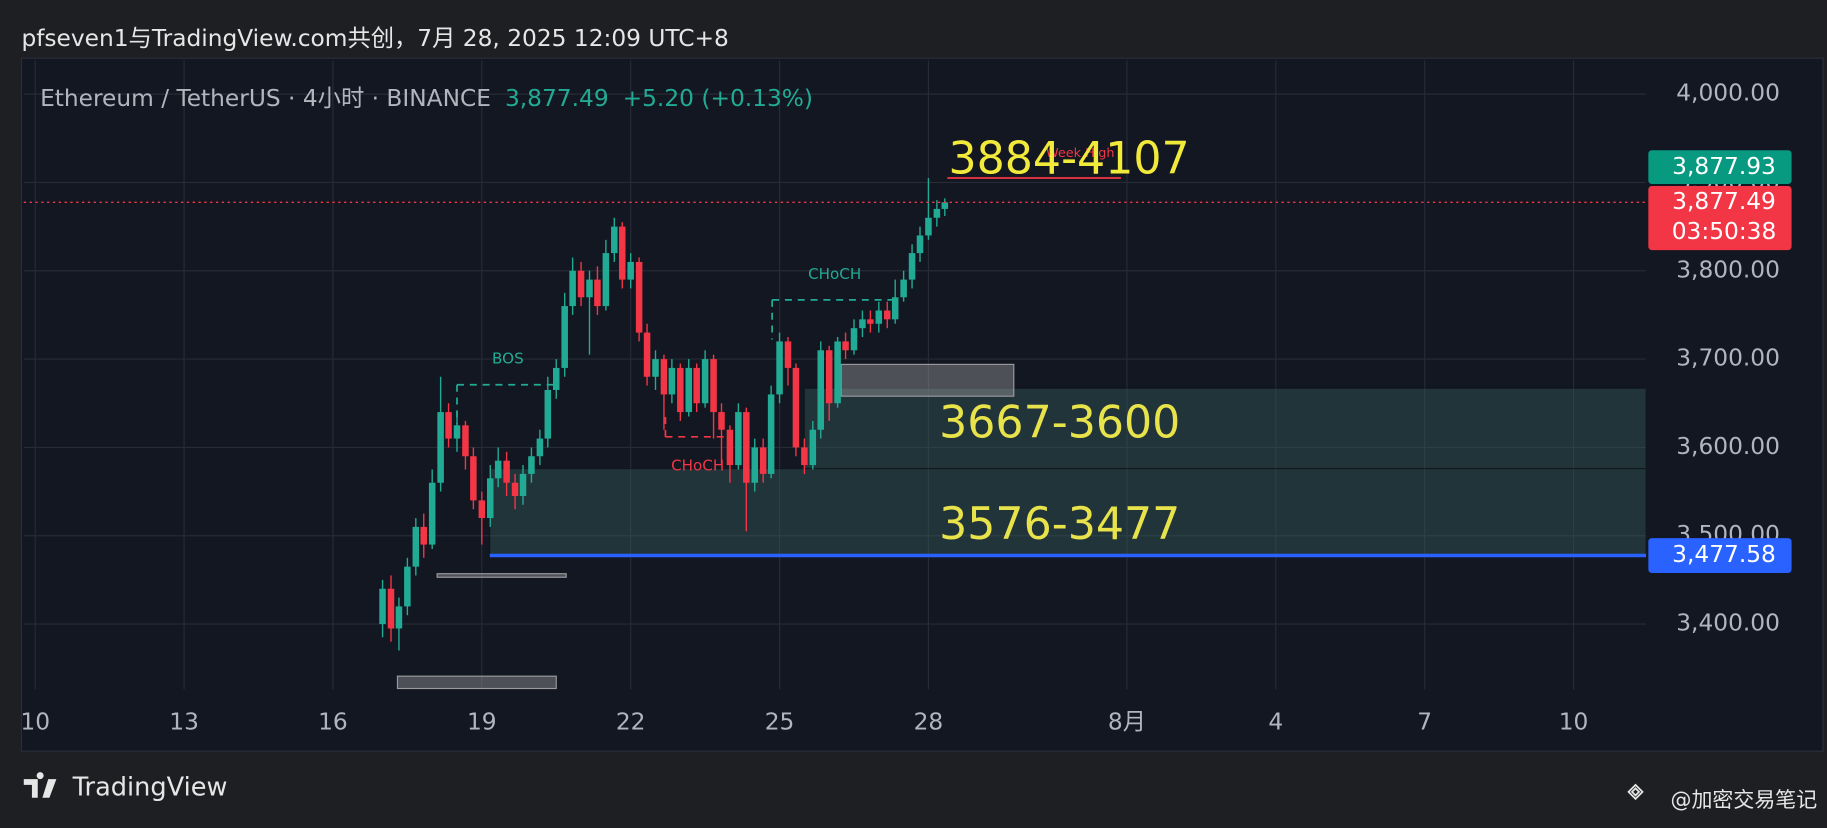 This screenshot has height=828, width=1827. Describe the element at coordinates (1728, 358) in the screenshot. I see `y-tick-label: 3,700.00` at that location.